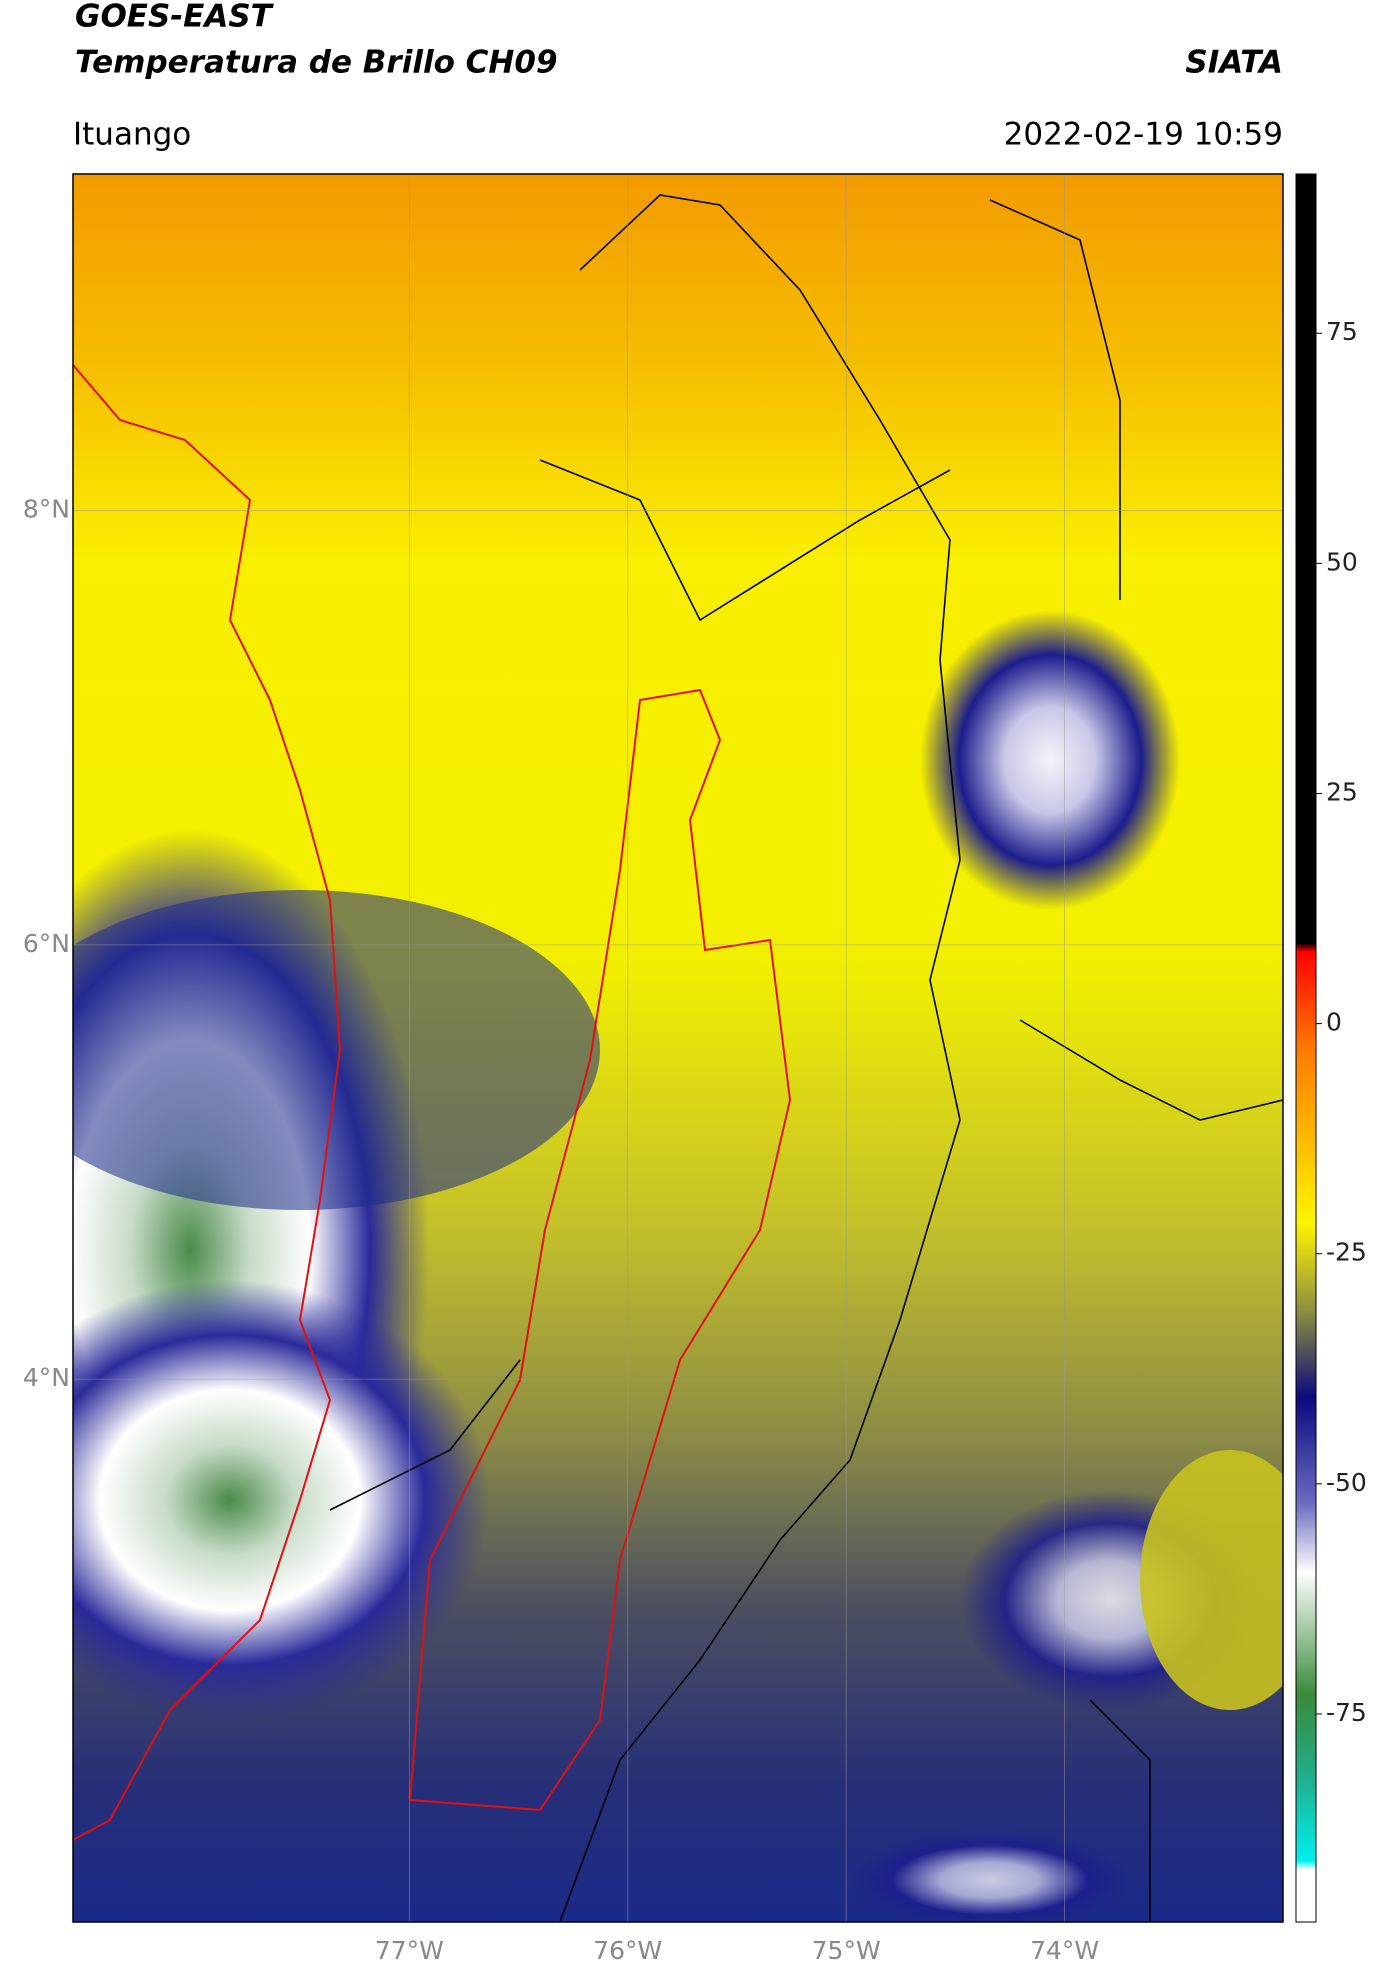  What do you see at coordinates (1342, 331) in the screenshot?
I see `colorbar-tick-label: 75` at bounding box center [1342, 331].